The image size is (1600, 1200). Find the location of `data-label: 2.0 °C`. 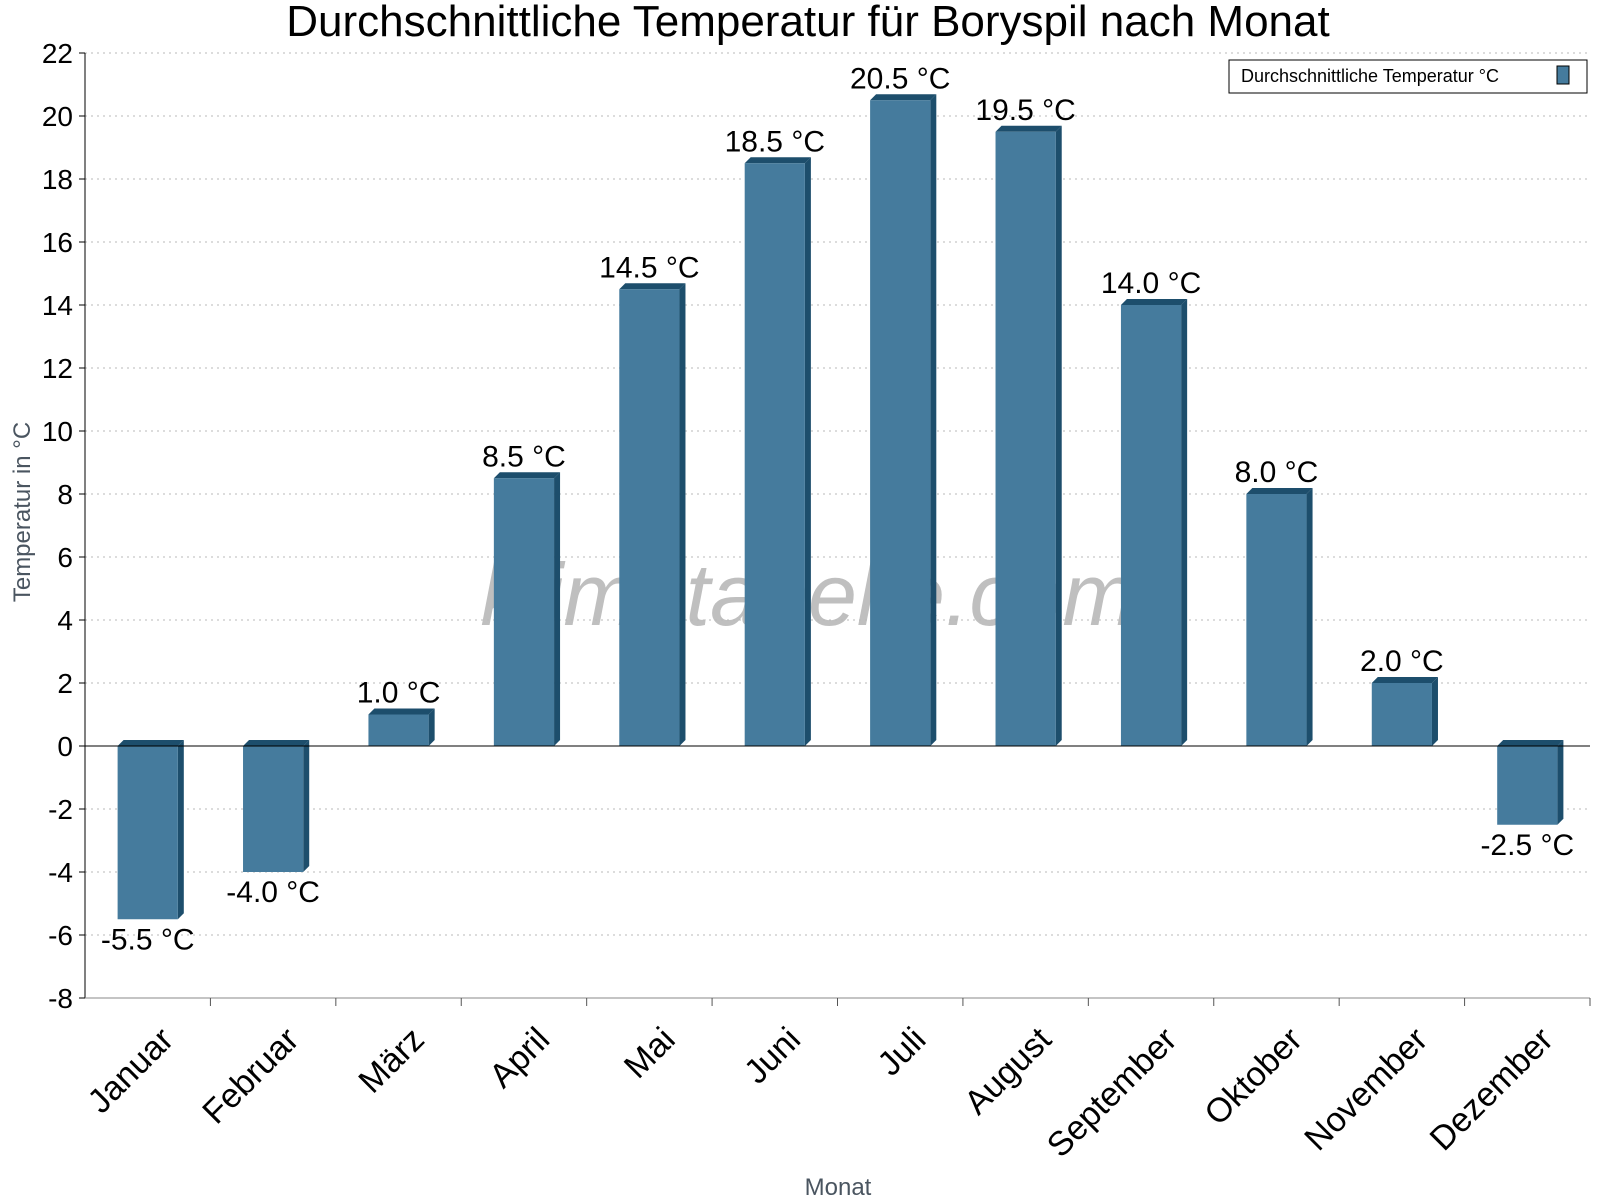

data-label: 2.0 °C is located at coordinates (1402, 661).